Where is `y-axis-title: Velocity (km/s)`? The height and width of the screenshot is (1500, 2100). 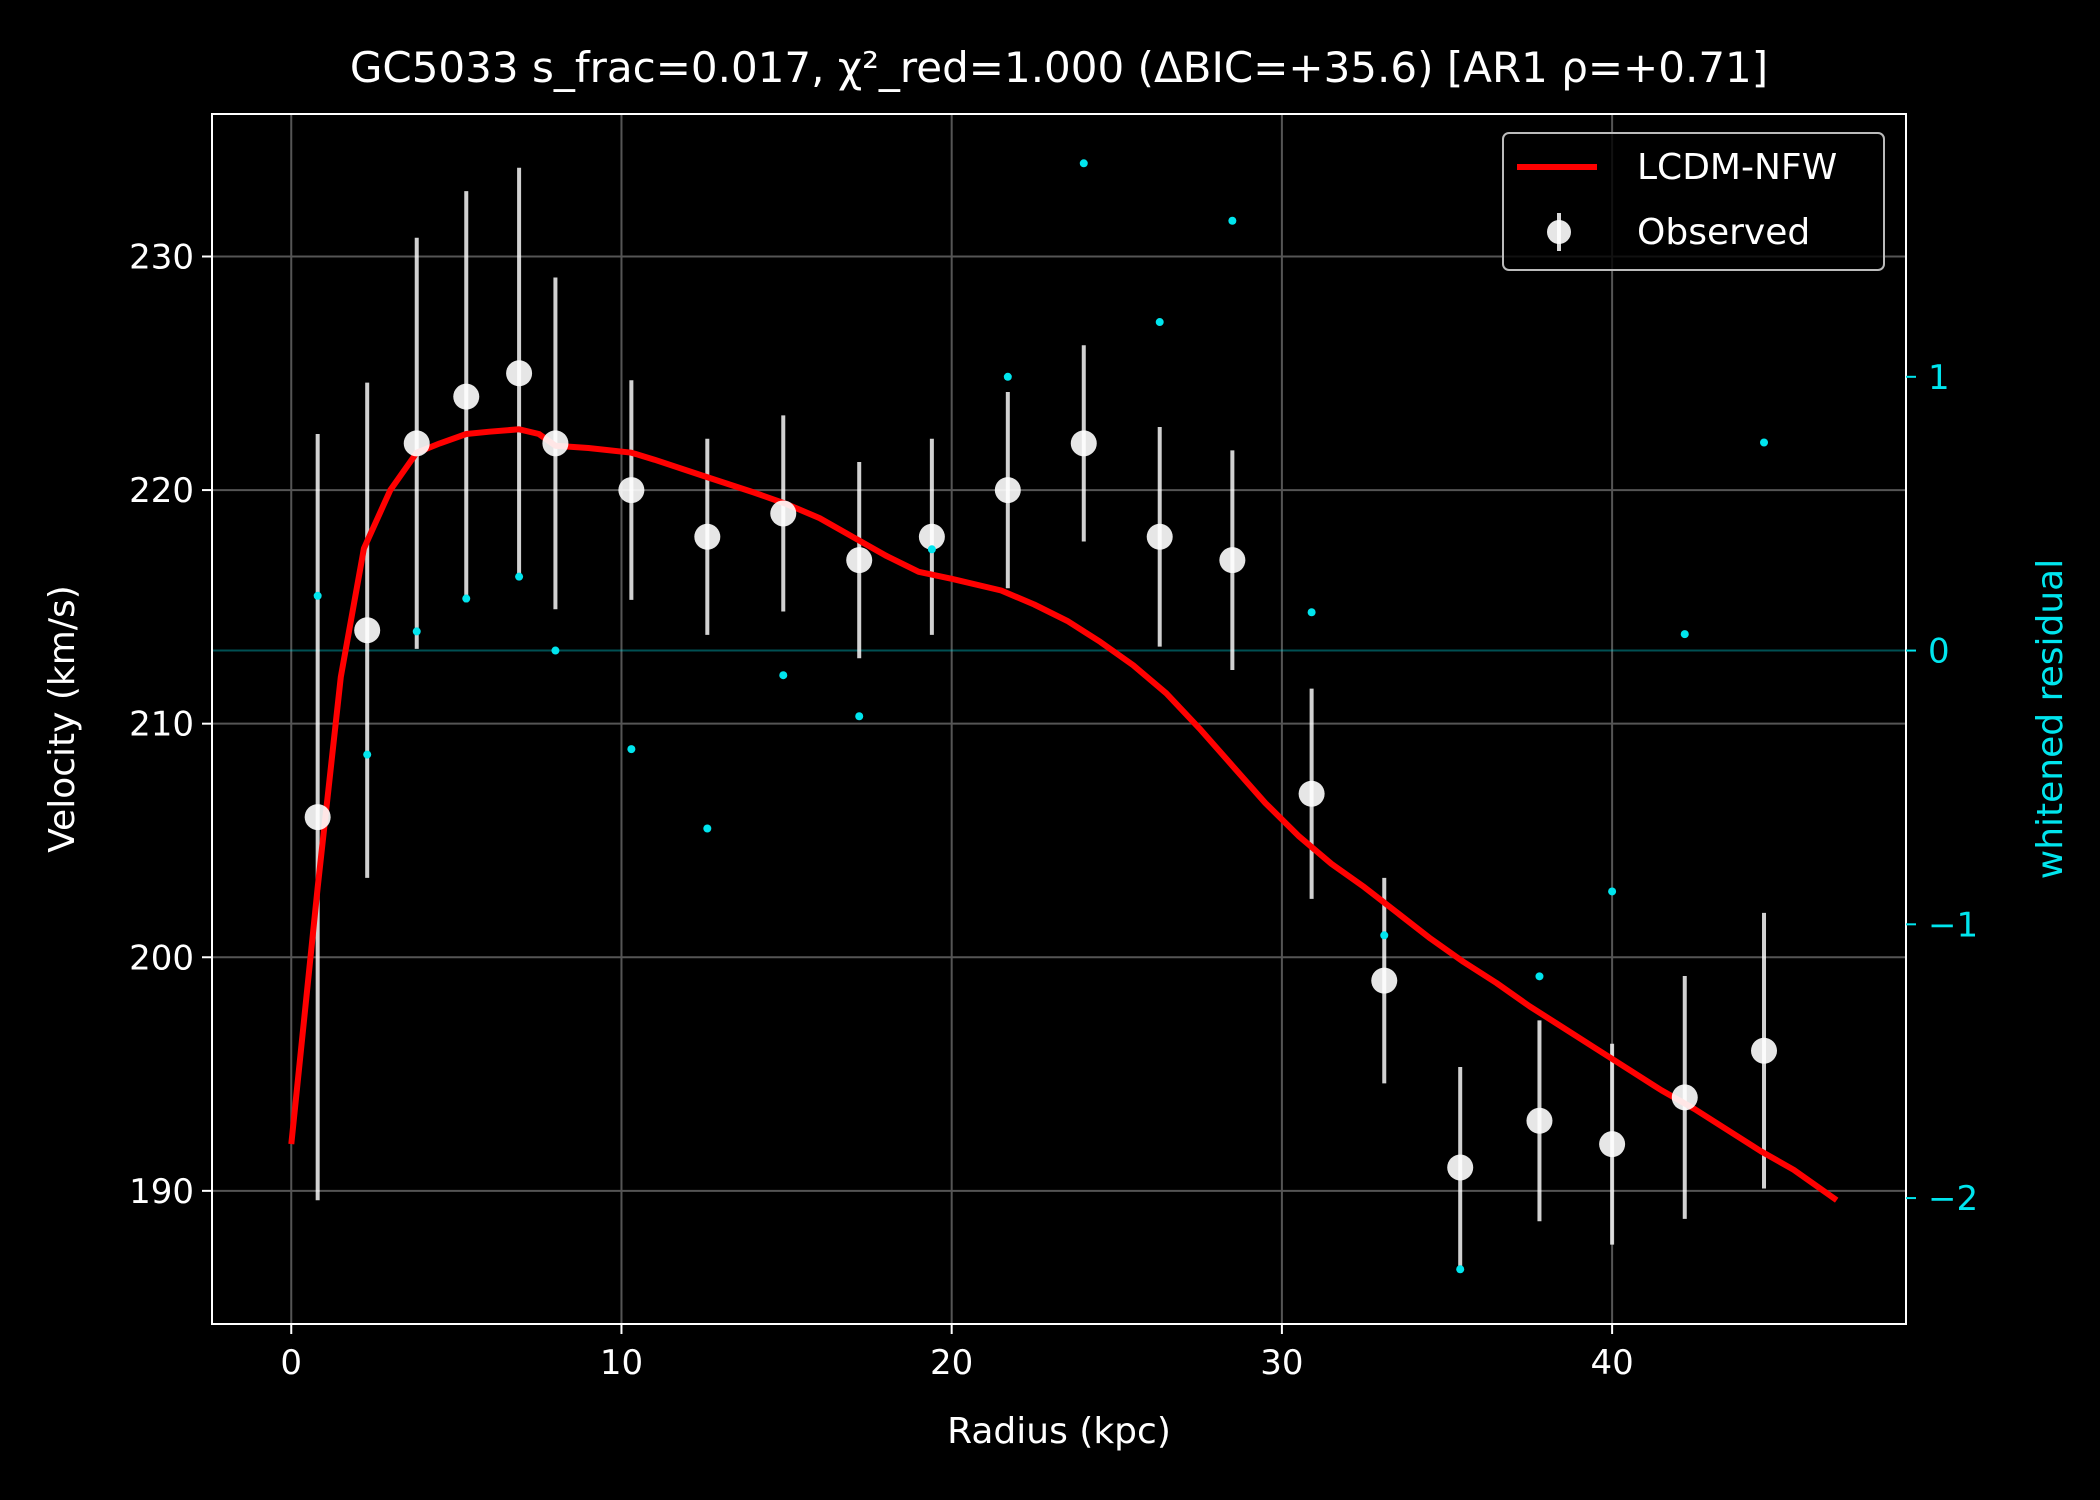 y-axis-title: Velocity (km/s) is located at coordinates (62, 719).